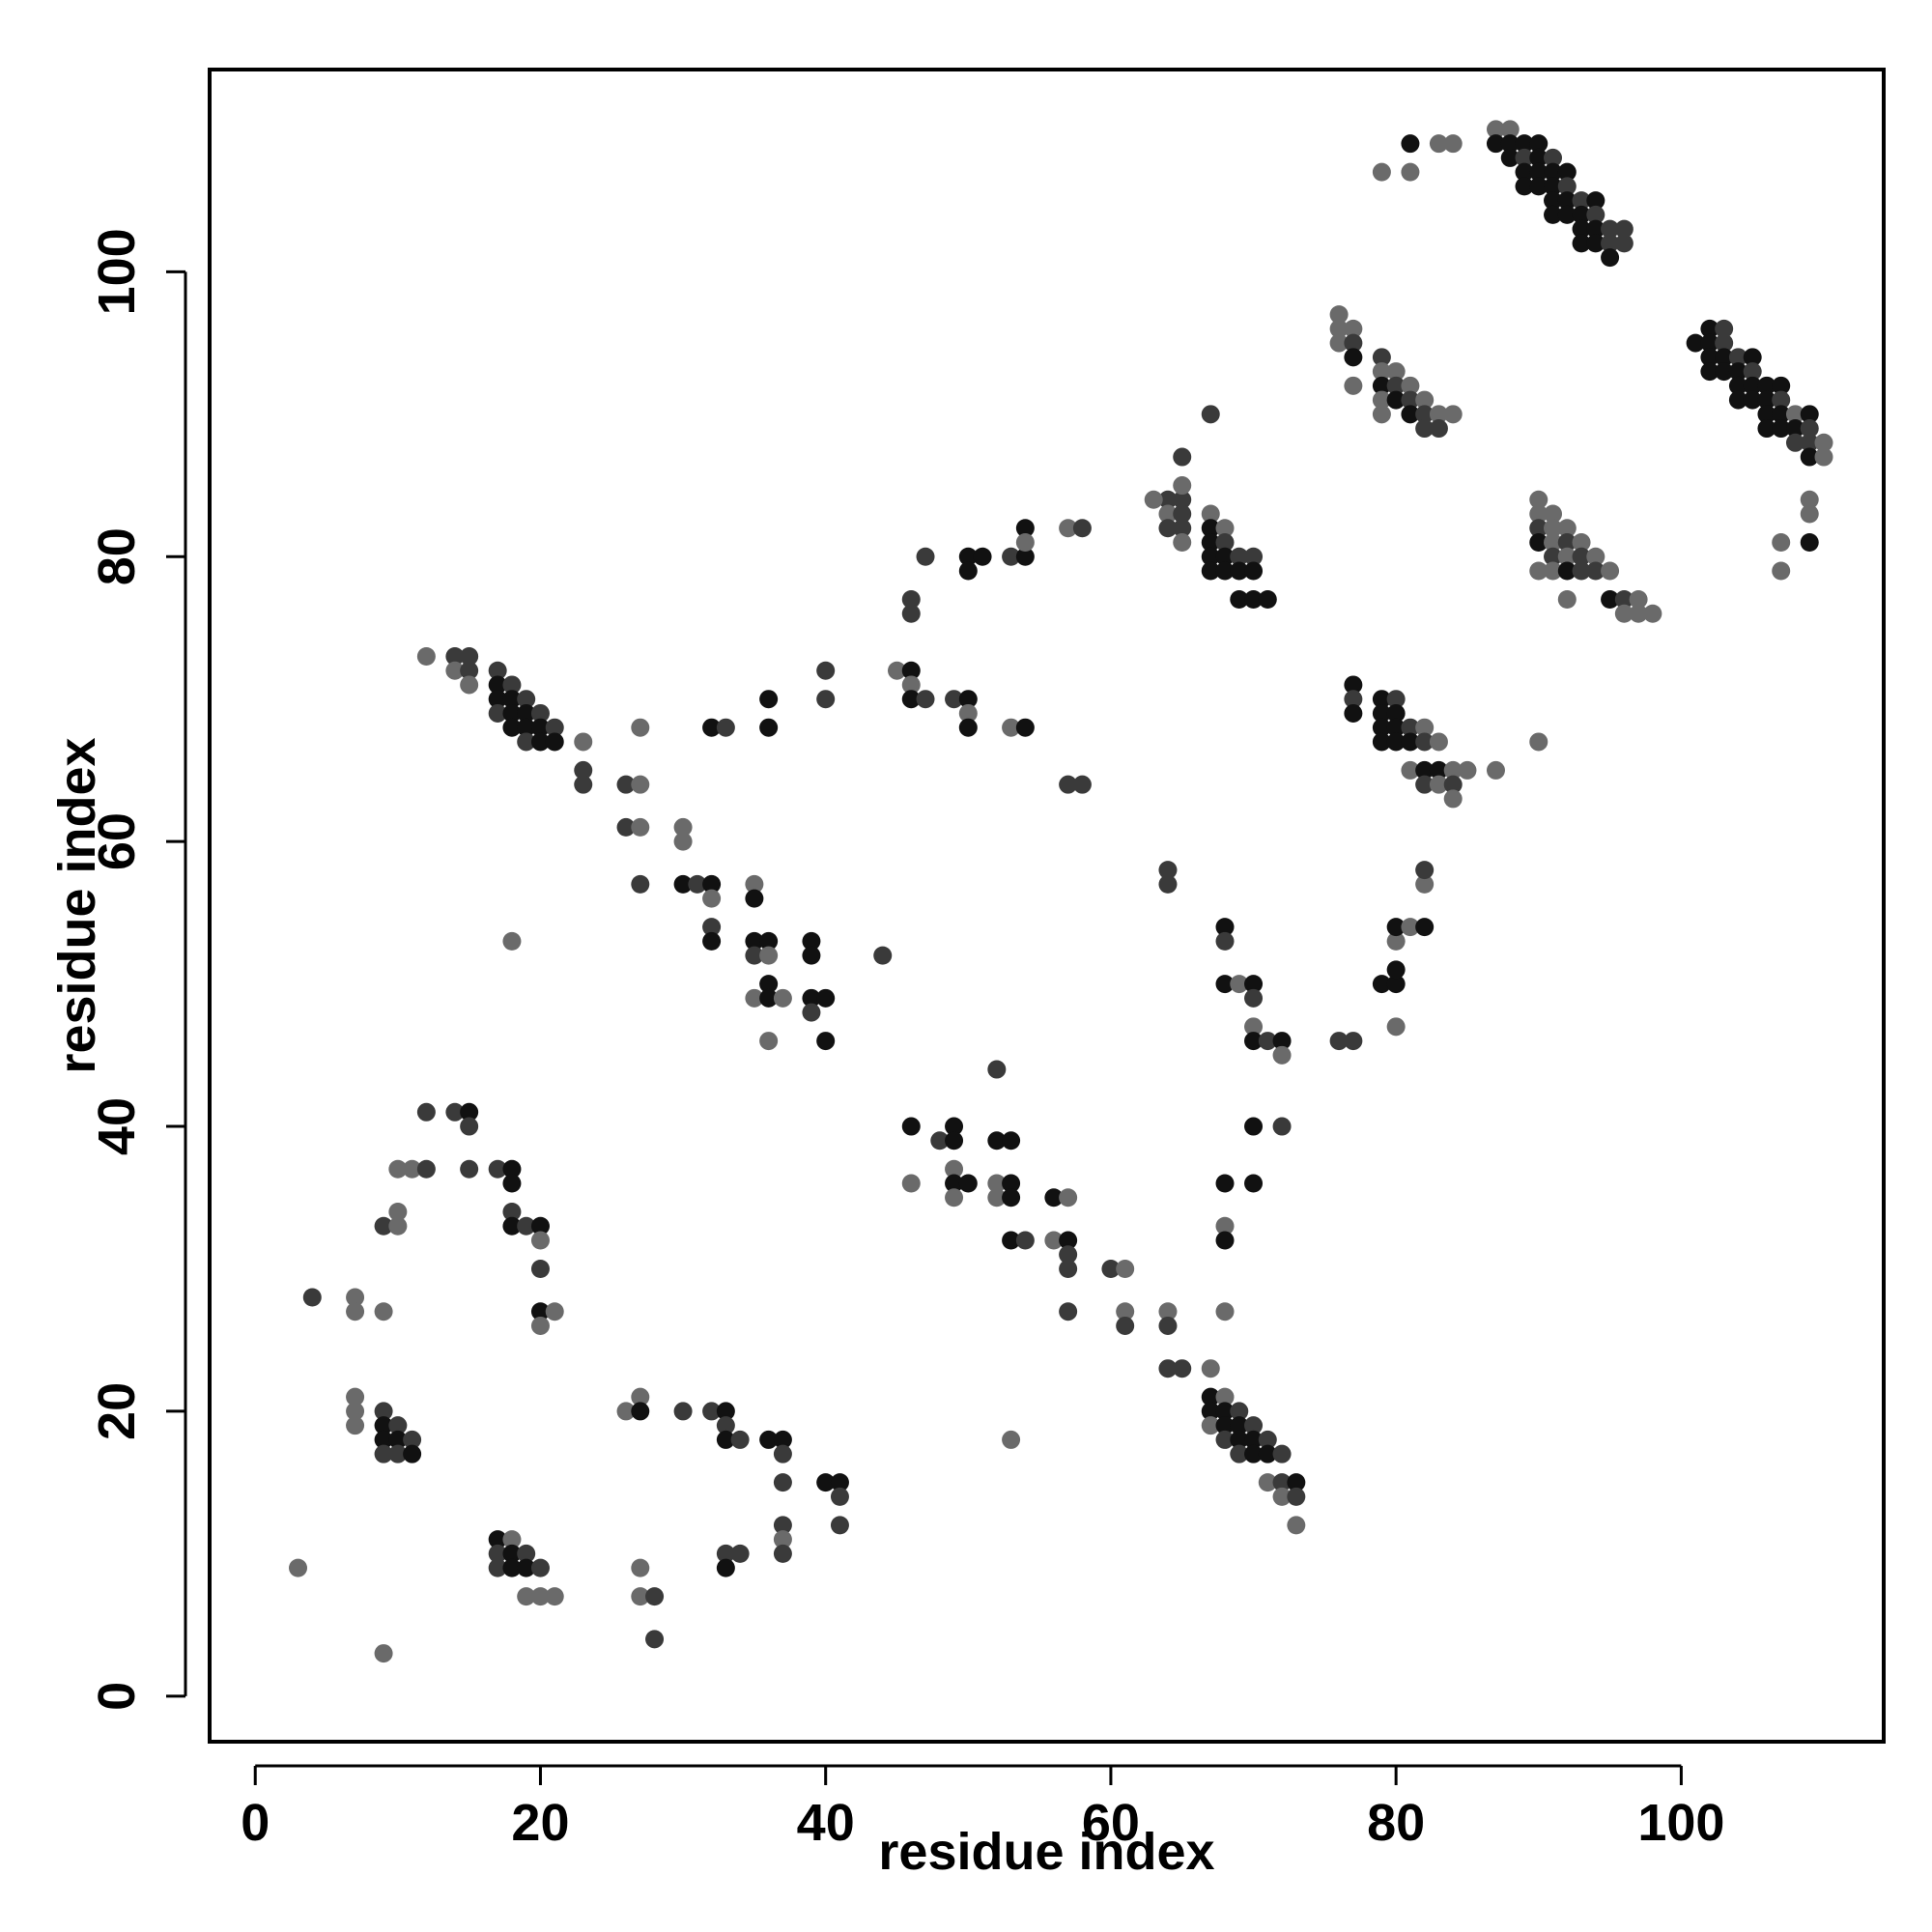 The height and width of the screenshot is (1932, 1932). I want to click on y-tick-label: 40, so click(117, 1126).